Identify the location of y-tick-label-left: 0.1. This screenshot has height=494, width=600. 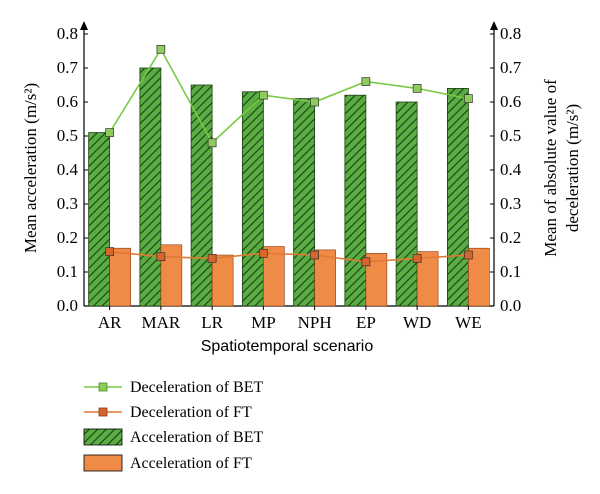
(67, 271).